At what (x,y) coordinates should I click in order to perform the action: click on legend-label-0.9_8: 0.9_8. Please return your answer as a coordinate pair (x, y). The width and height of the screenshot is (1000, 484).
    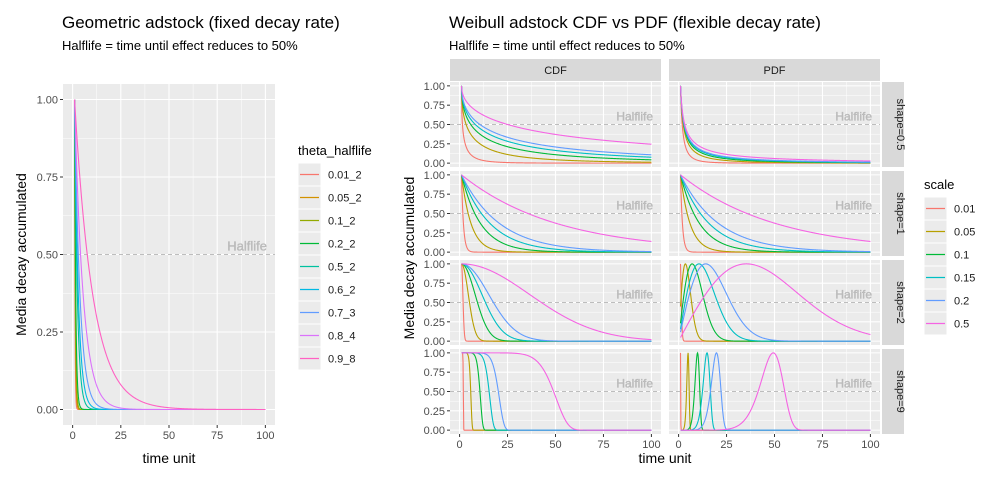
    Looking at the image, I should click on (342, 360).